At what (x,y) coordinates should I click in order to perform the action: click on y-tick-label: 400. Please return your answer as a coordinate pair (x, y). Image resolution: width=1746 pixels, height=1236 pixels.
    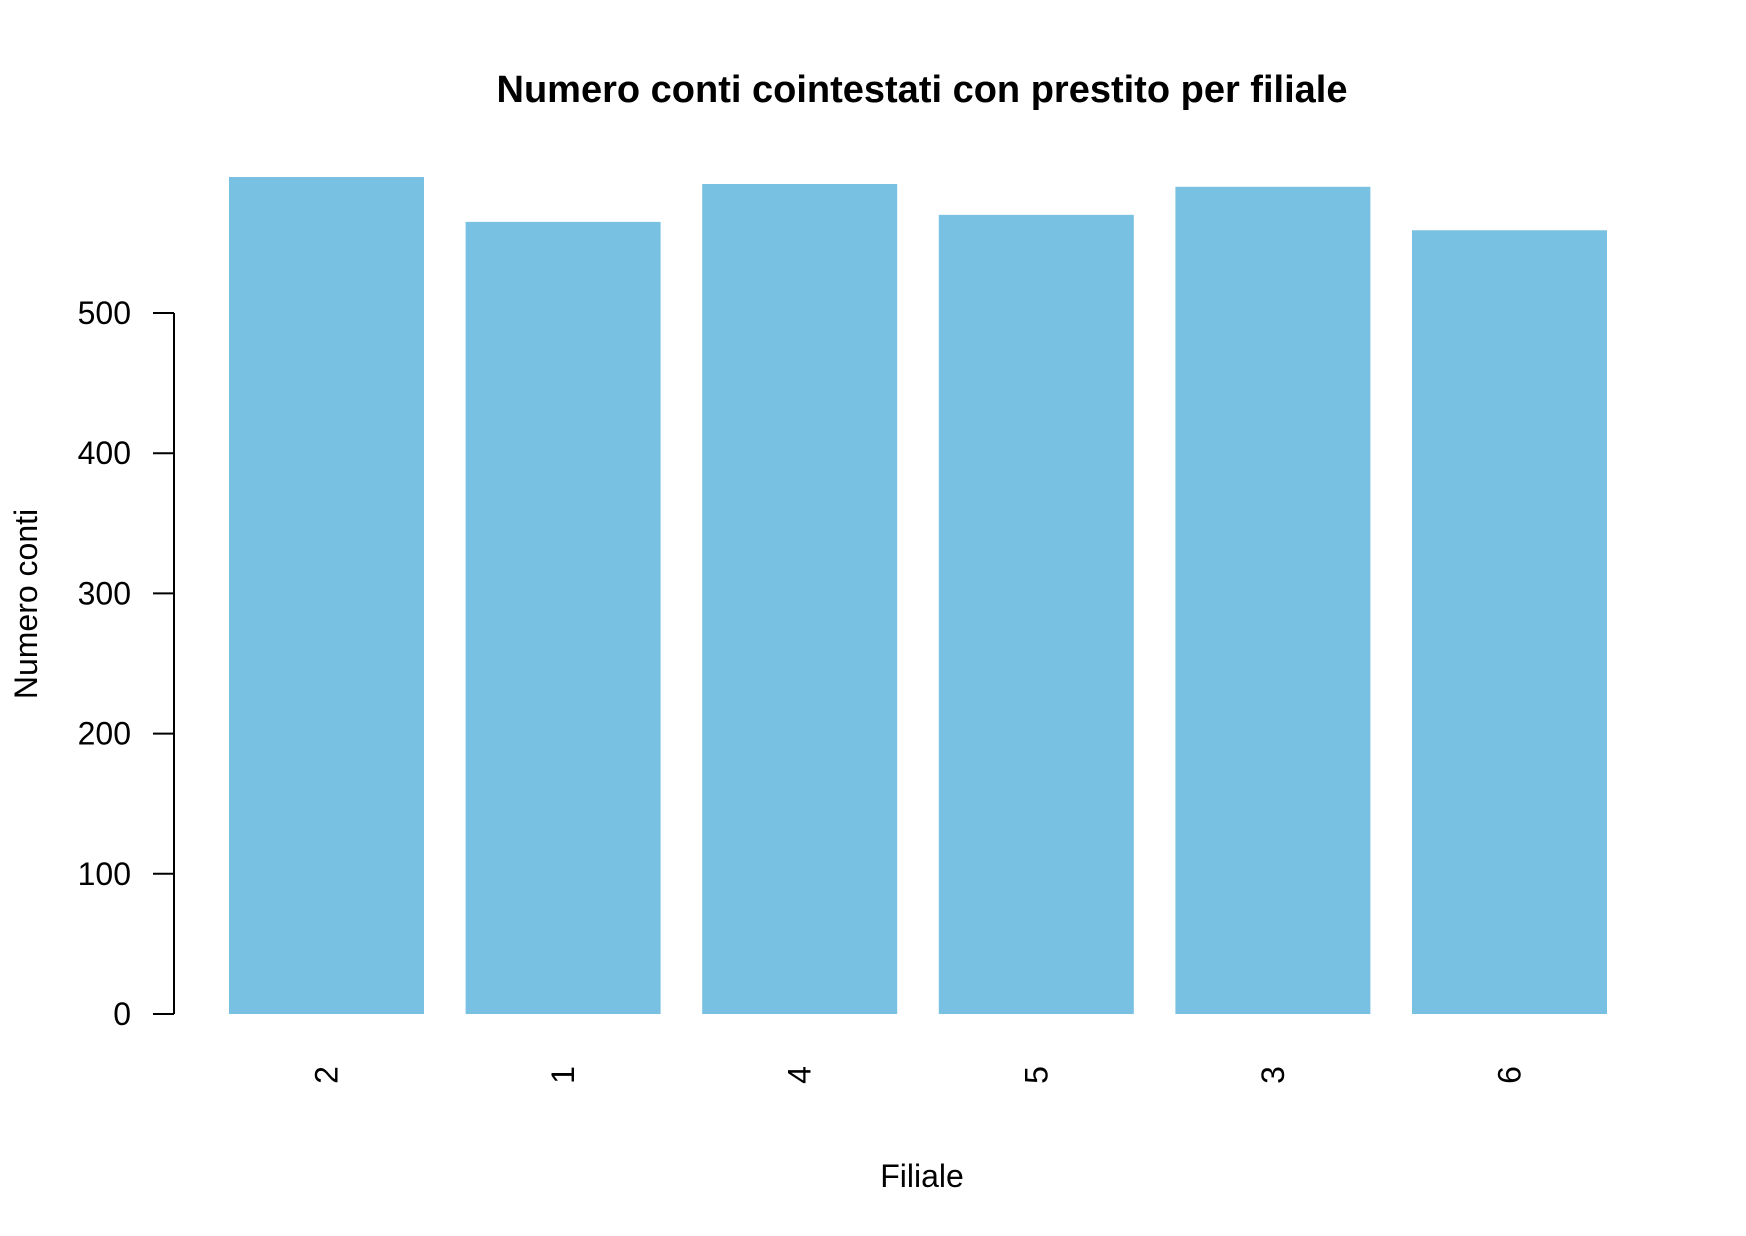
    Looking at the image, I should click on (104, 453).